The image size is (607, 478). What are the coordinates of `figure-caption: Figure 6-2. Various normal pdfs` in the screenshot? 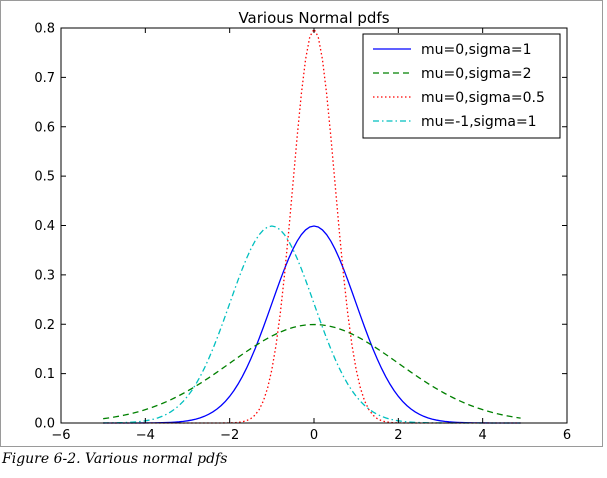 It's located at (115, 459).